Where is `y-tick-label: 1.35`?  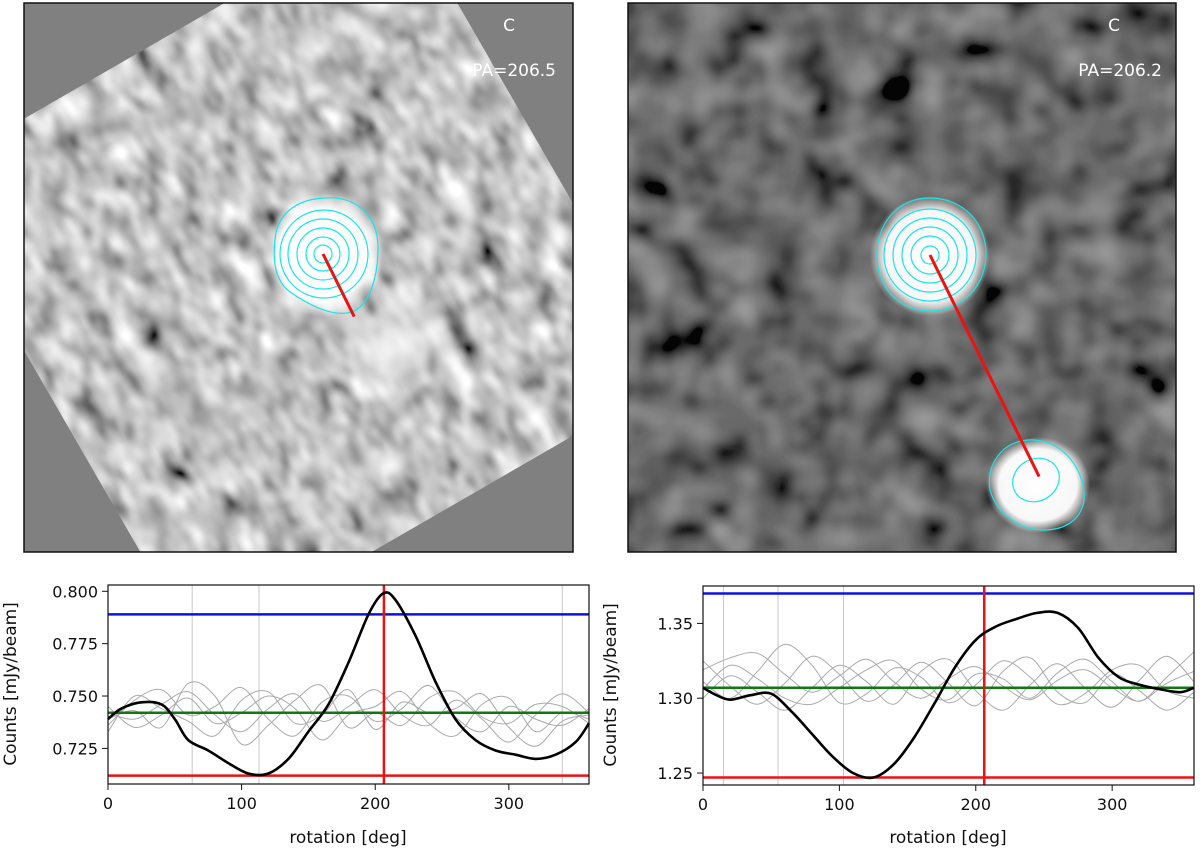 y-tick-label: 1.35 is located at coordinates (675, 623).